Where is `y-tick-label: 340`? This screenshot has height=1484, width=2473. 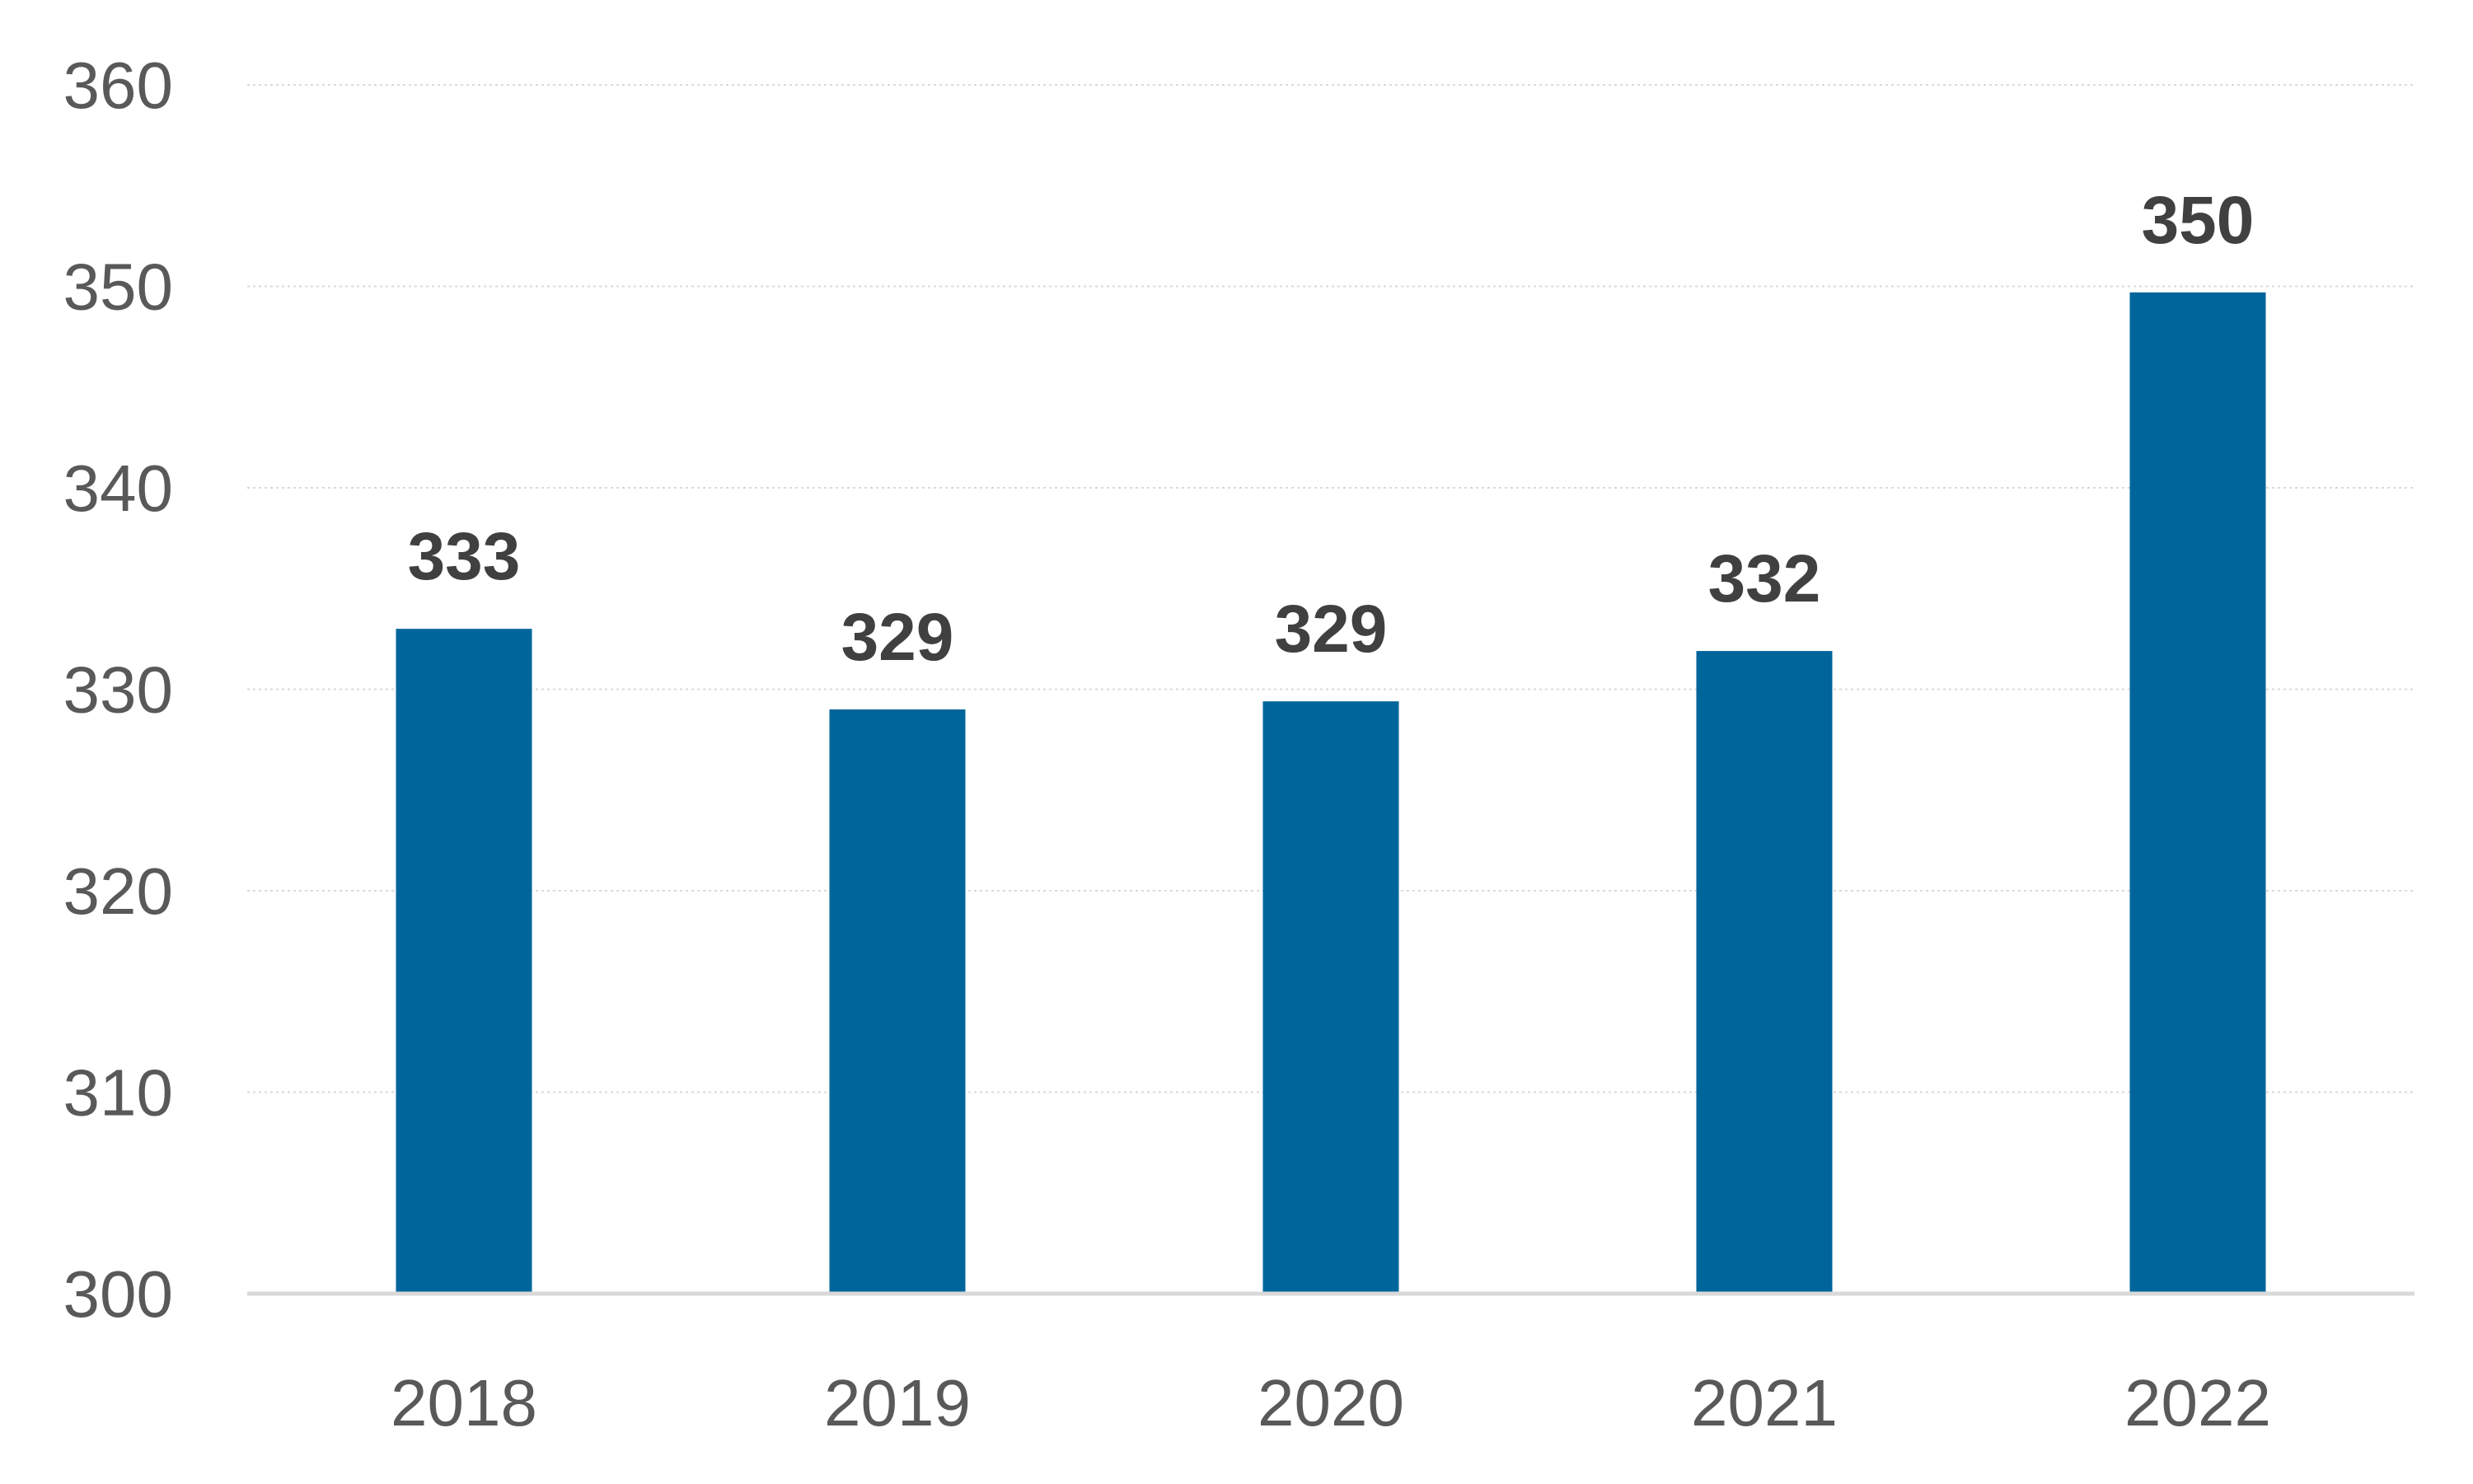 y-tick-label: 340 is located at coordinates (118, 488).